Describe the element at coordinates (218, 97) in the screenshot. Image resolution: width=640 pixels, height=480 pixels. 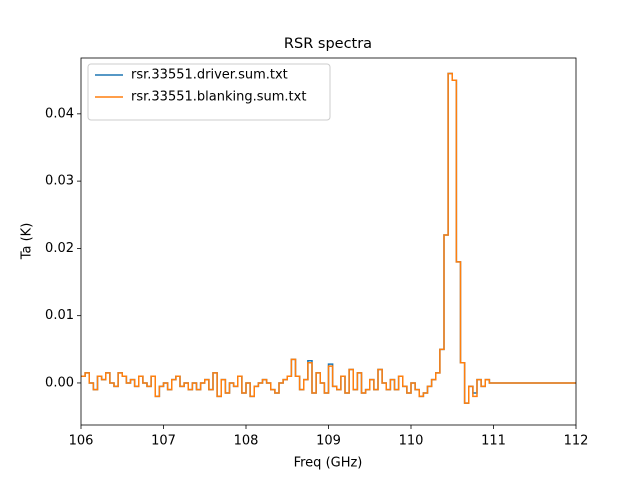
I see `legend-label: rsr.33551.blanking.sum.txt` at that location.